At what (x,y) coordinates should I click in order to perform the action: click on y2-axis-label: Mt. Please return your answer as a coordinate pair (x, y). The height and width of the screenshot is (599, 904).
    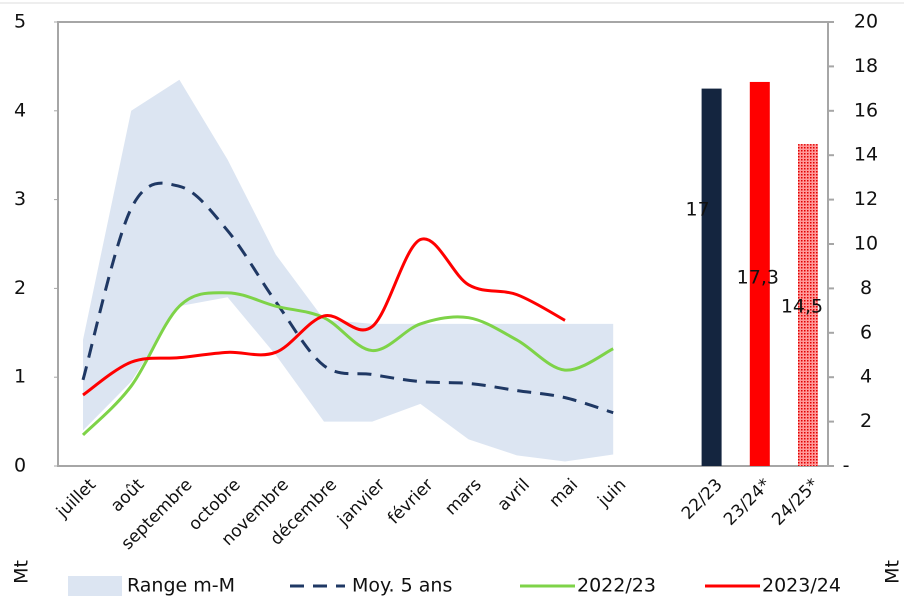
    Looking at the image, I should click on (893, 572).